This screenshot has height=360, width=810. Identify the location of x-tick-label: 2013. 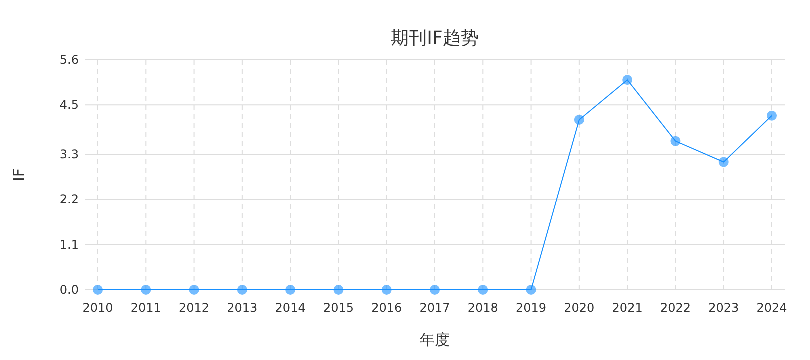
(242, 308).